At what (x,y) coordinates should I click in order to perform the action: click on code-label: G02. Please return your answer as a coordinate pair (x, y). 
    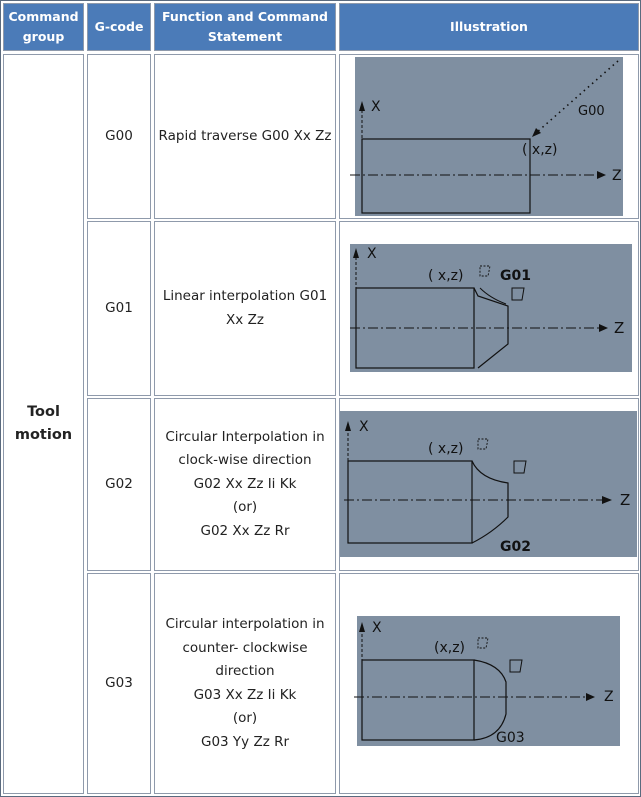
    Looking at the image, I should click on (515, 547).